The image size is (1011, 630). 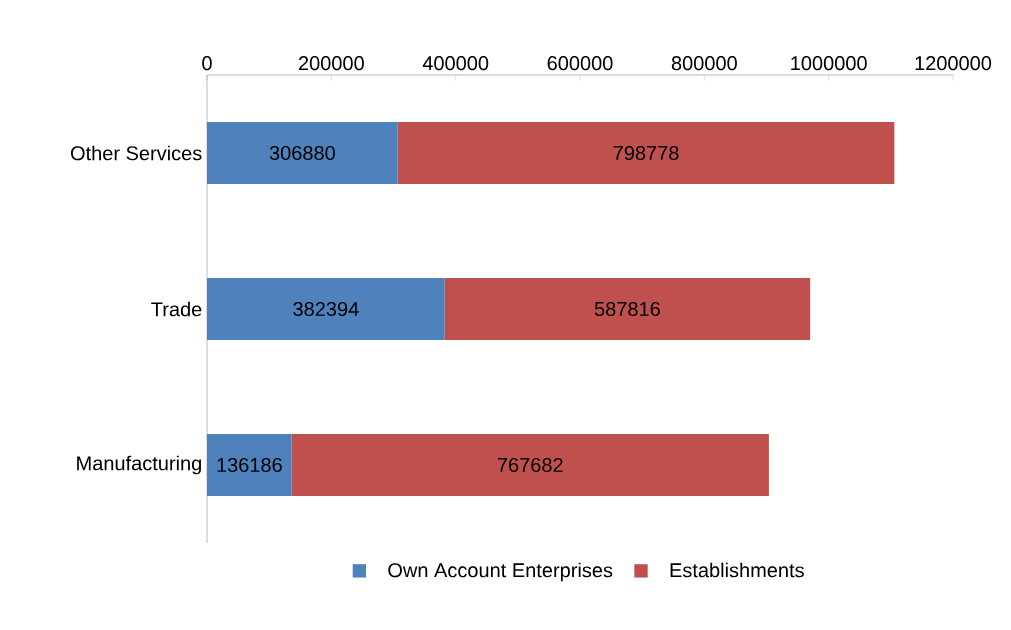 I want to click on data-label: 767682, so click(x=530, y=465).